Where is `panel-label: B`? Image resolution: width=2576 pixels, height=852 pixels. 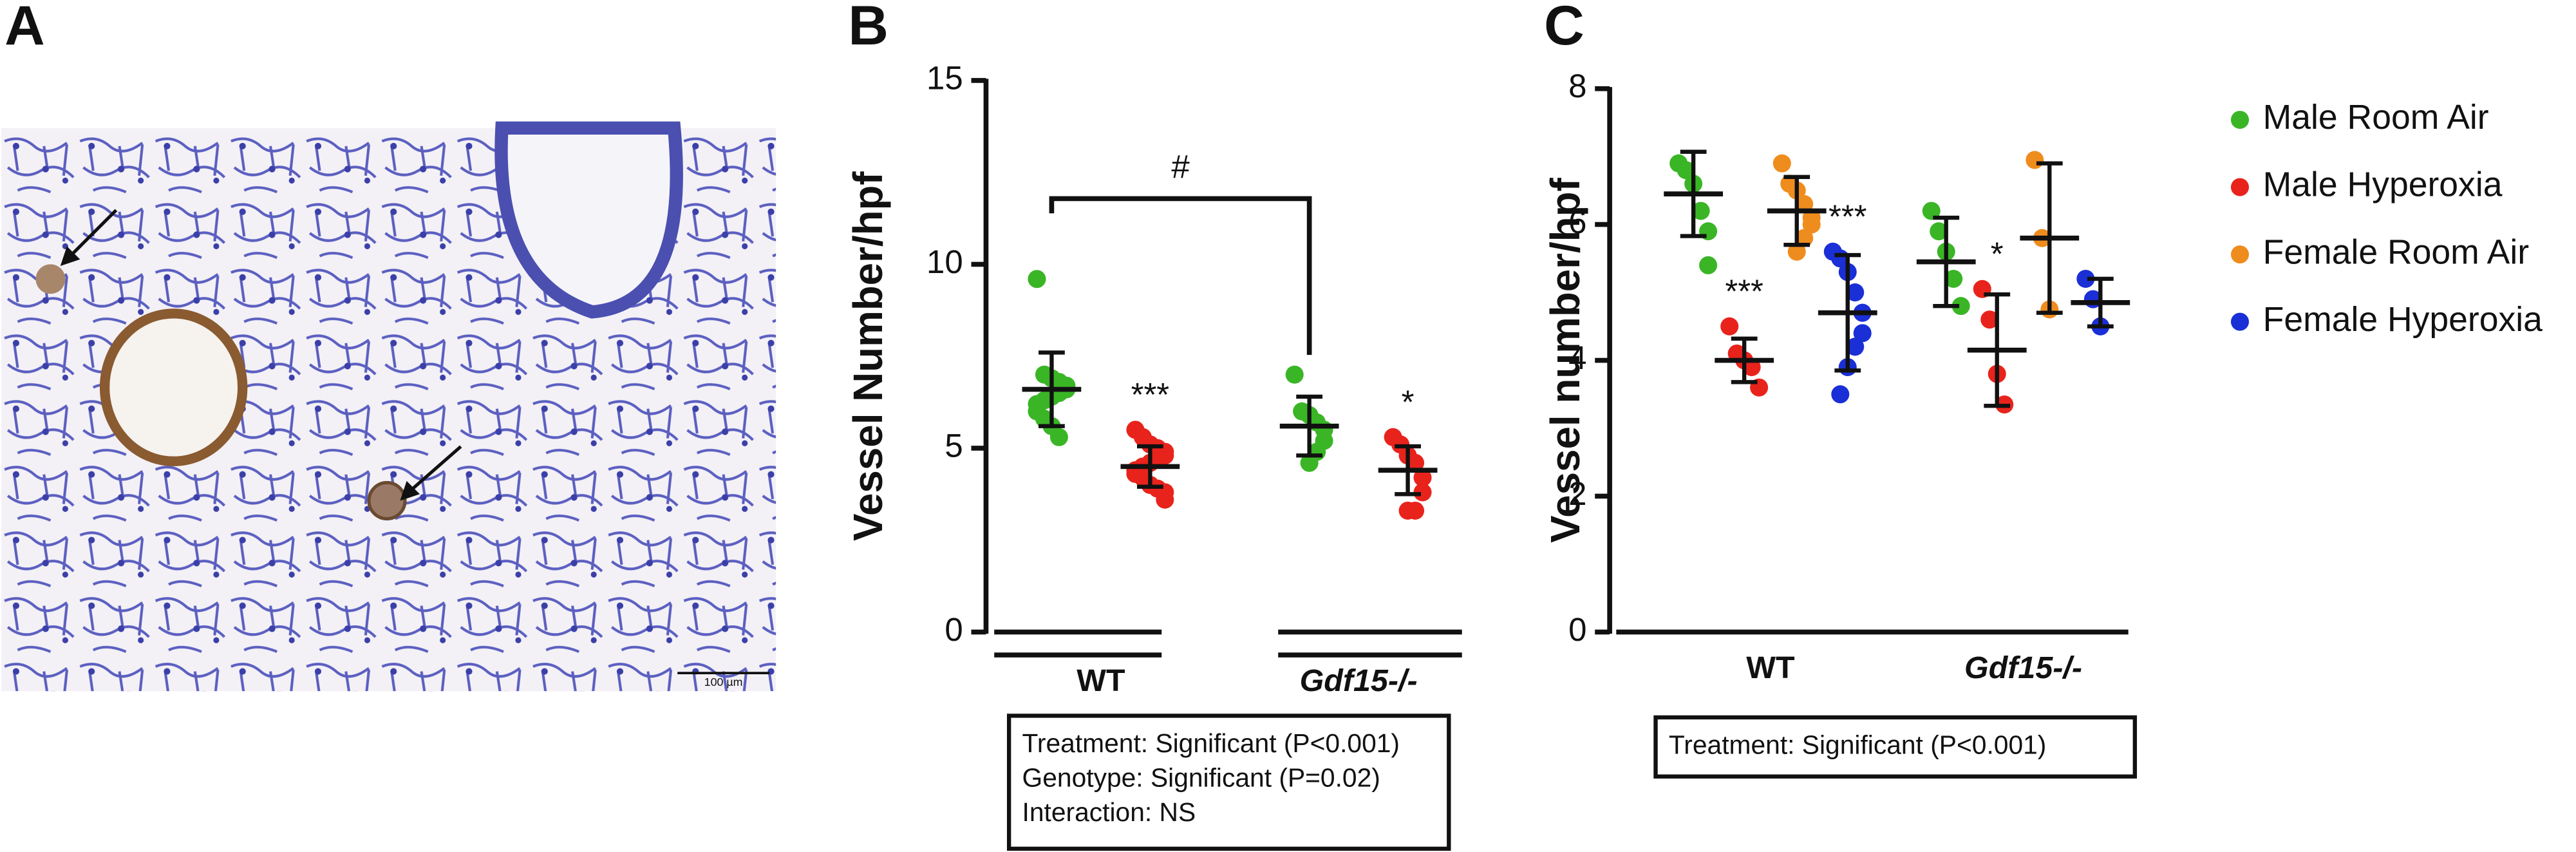 panel-label: B is located at coordinates (868, 29).